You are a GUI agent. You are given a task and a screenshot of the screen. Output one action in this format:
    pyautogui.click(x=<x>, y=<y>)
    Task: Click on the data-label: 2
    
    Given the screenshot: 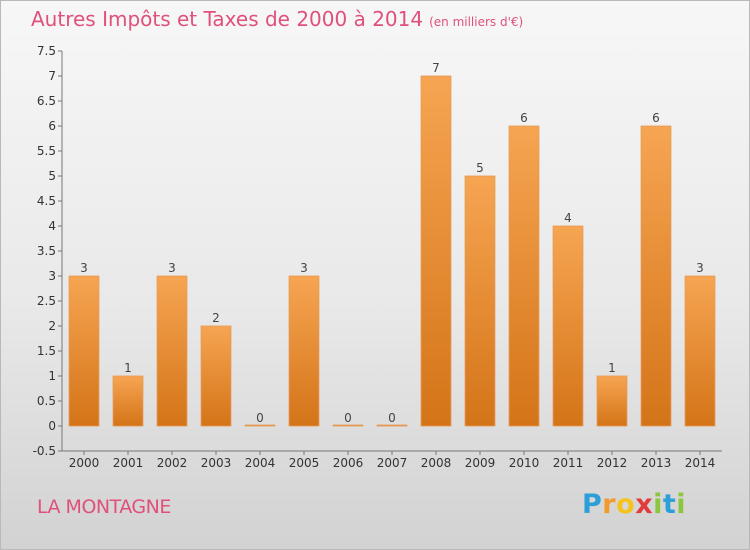 What is the action you would take?
    pyautogui.click(x=216, y=318)
    